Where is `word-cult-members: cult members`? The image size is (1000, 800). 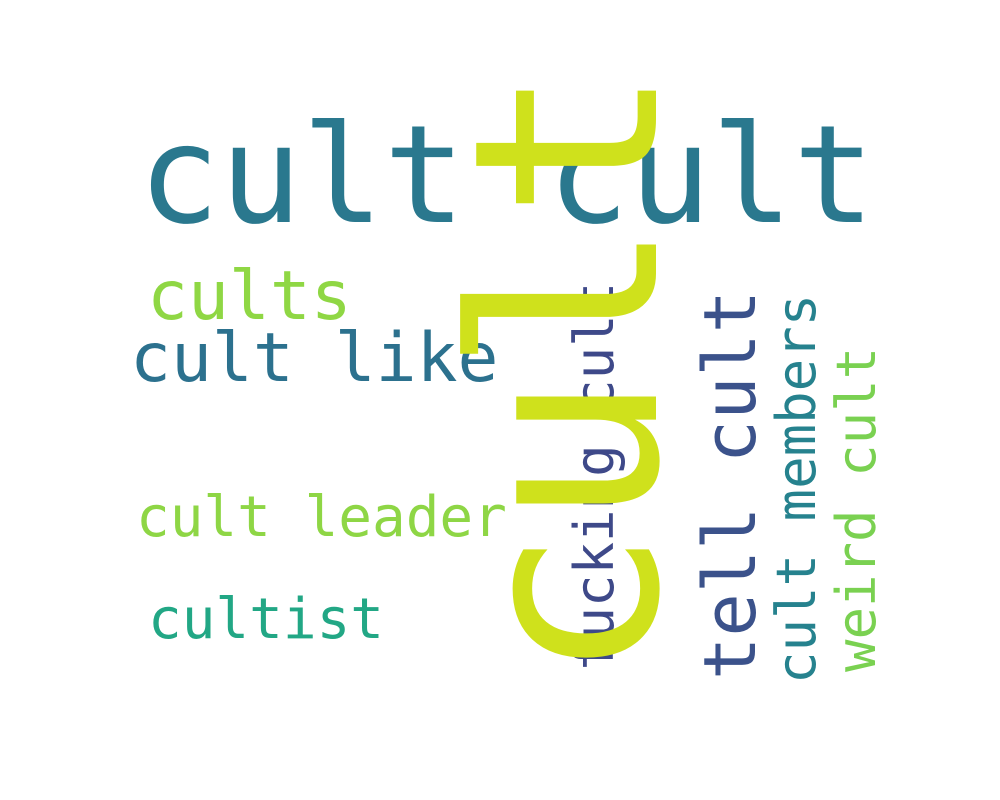 word-cult-members: cult members is located at coordinates (796, 488).